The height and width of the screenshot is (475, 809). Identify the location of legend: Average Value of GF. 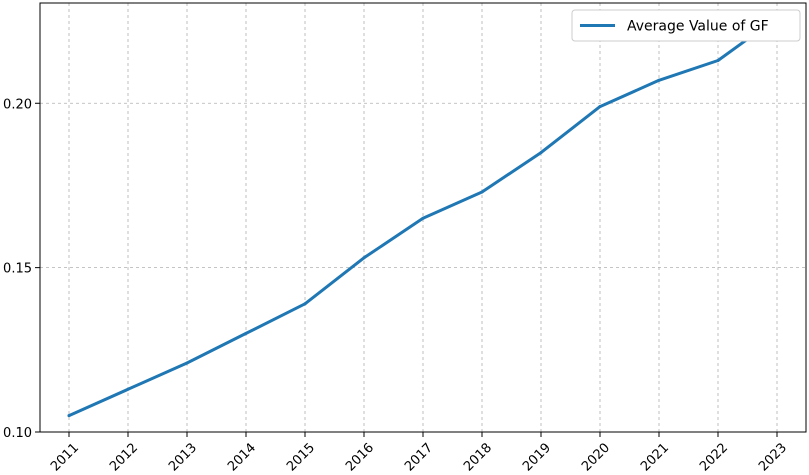
(686, 25).